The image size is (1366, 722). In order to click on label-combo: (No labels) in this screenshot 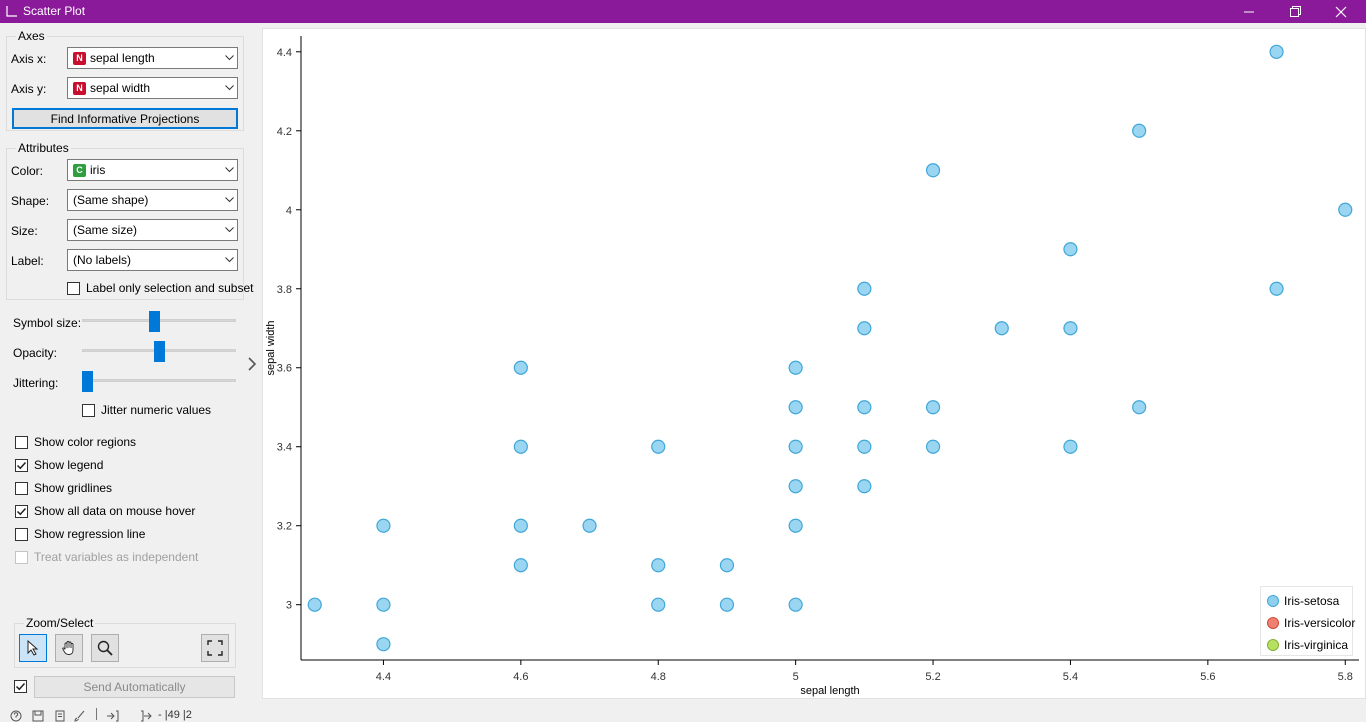, I will do `click(152, 260)`.